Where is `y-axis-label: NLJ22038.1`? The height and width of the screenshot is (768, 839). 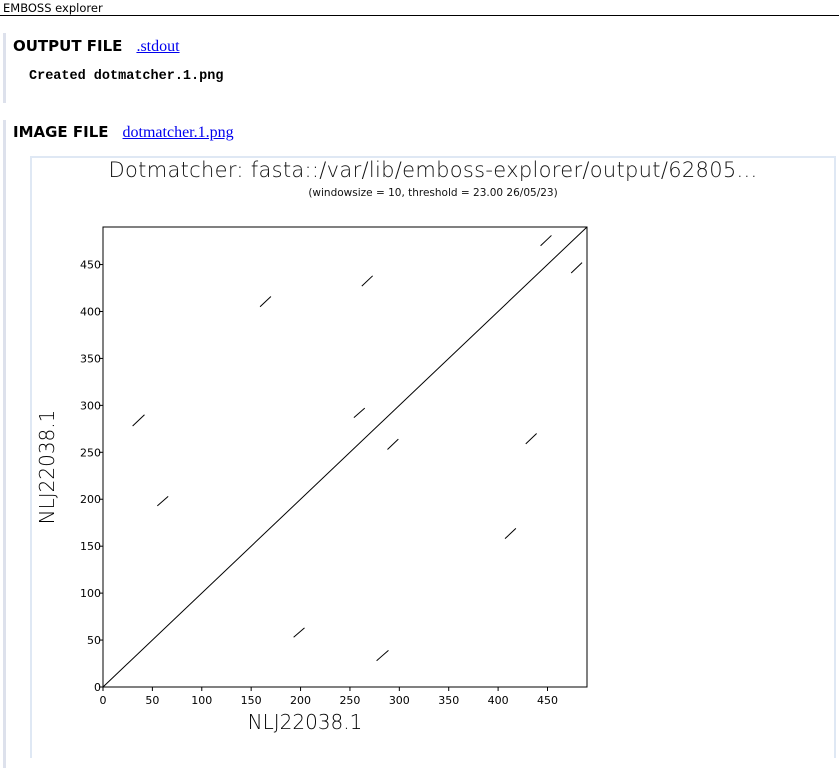
y-axis-label: NLJ22038.1 is located at coordinates (47, 467).